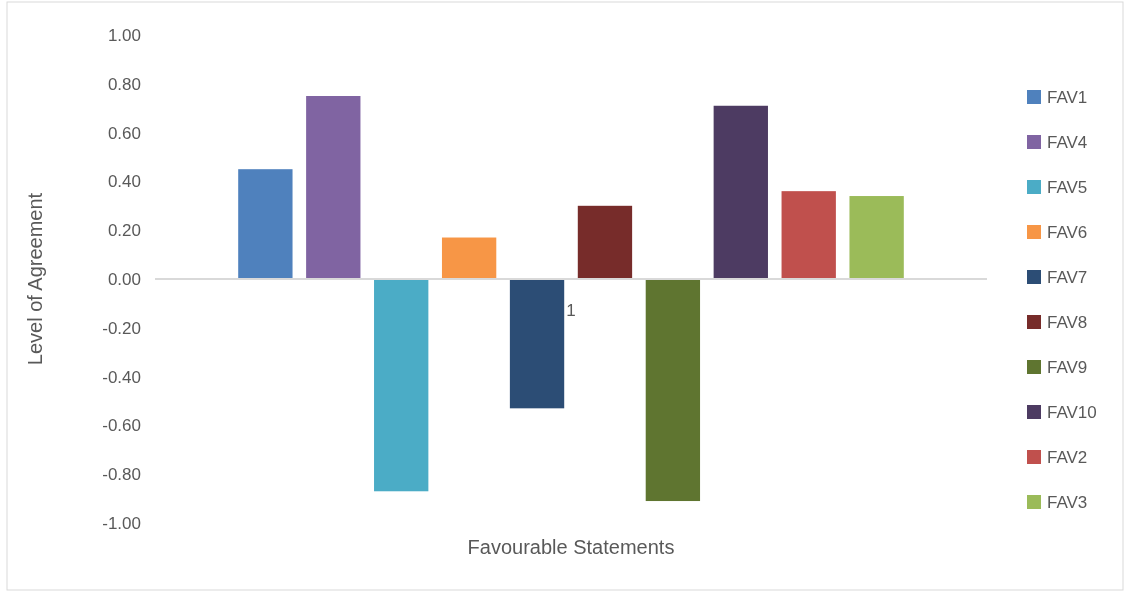 This screenshot has width=1125, height=592. What do you see at coordinates (124, 182) in the screenshot?
I see `y-tick-label: 0.40` at bounding box center [124, 182].